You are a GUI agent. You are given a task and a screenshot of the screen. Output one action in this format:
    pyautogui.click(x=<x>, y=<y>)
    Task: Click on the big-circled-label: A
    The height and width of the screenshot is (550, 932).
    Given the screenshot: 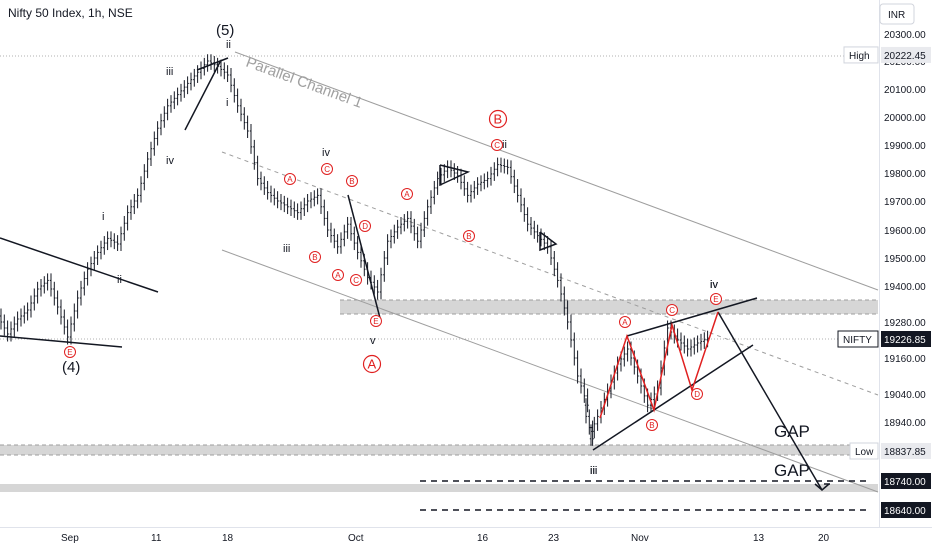 What is the action you would take?
    pyautogui.click(x=372, y=364)
    